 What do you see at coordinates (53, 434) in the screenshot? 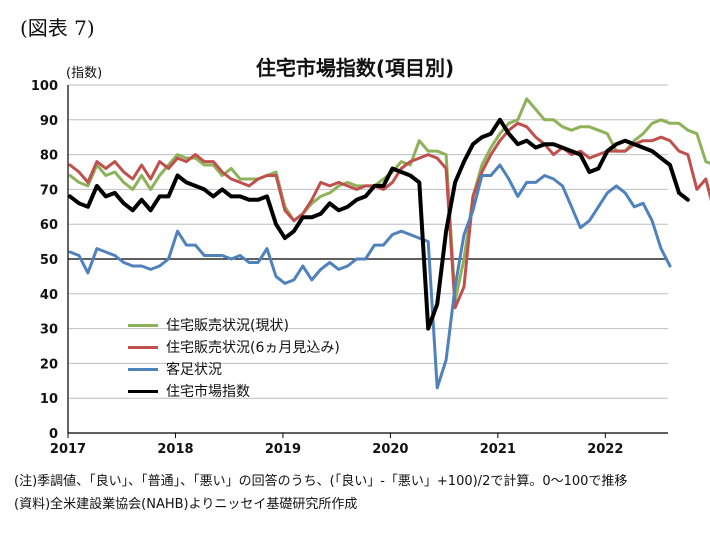
I see `y-tick-label: 0` at bounding box center [53, 434].